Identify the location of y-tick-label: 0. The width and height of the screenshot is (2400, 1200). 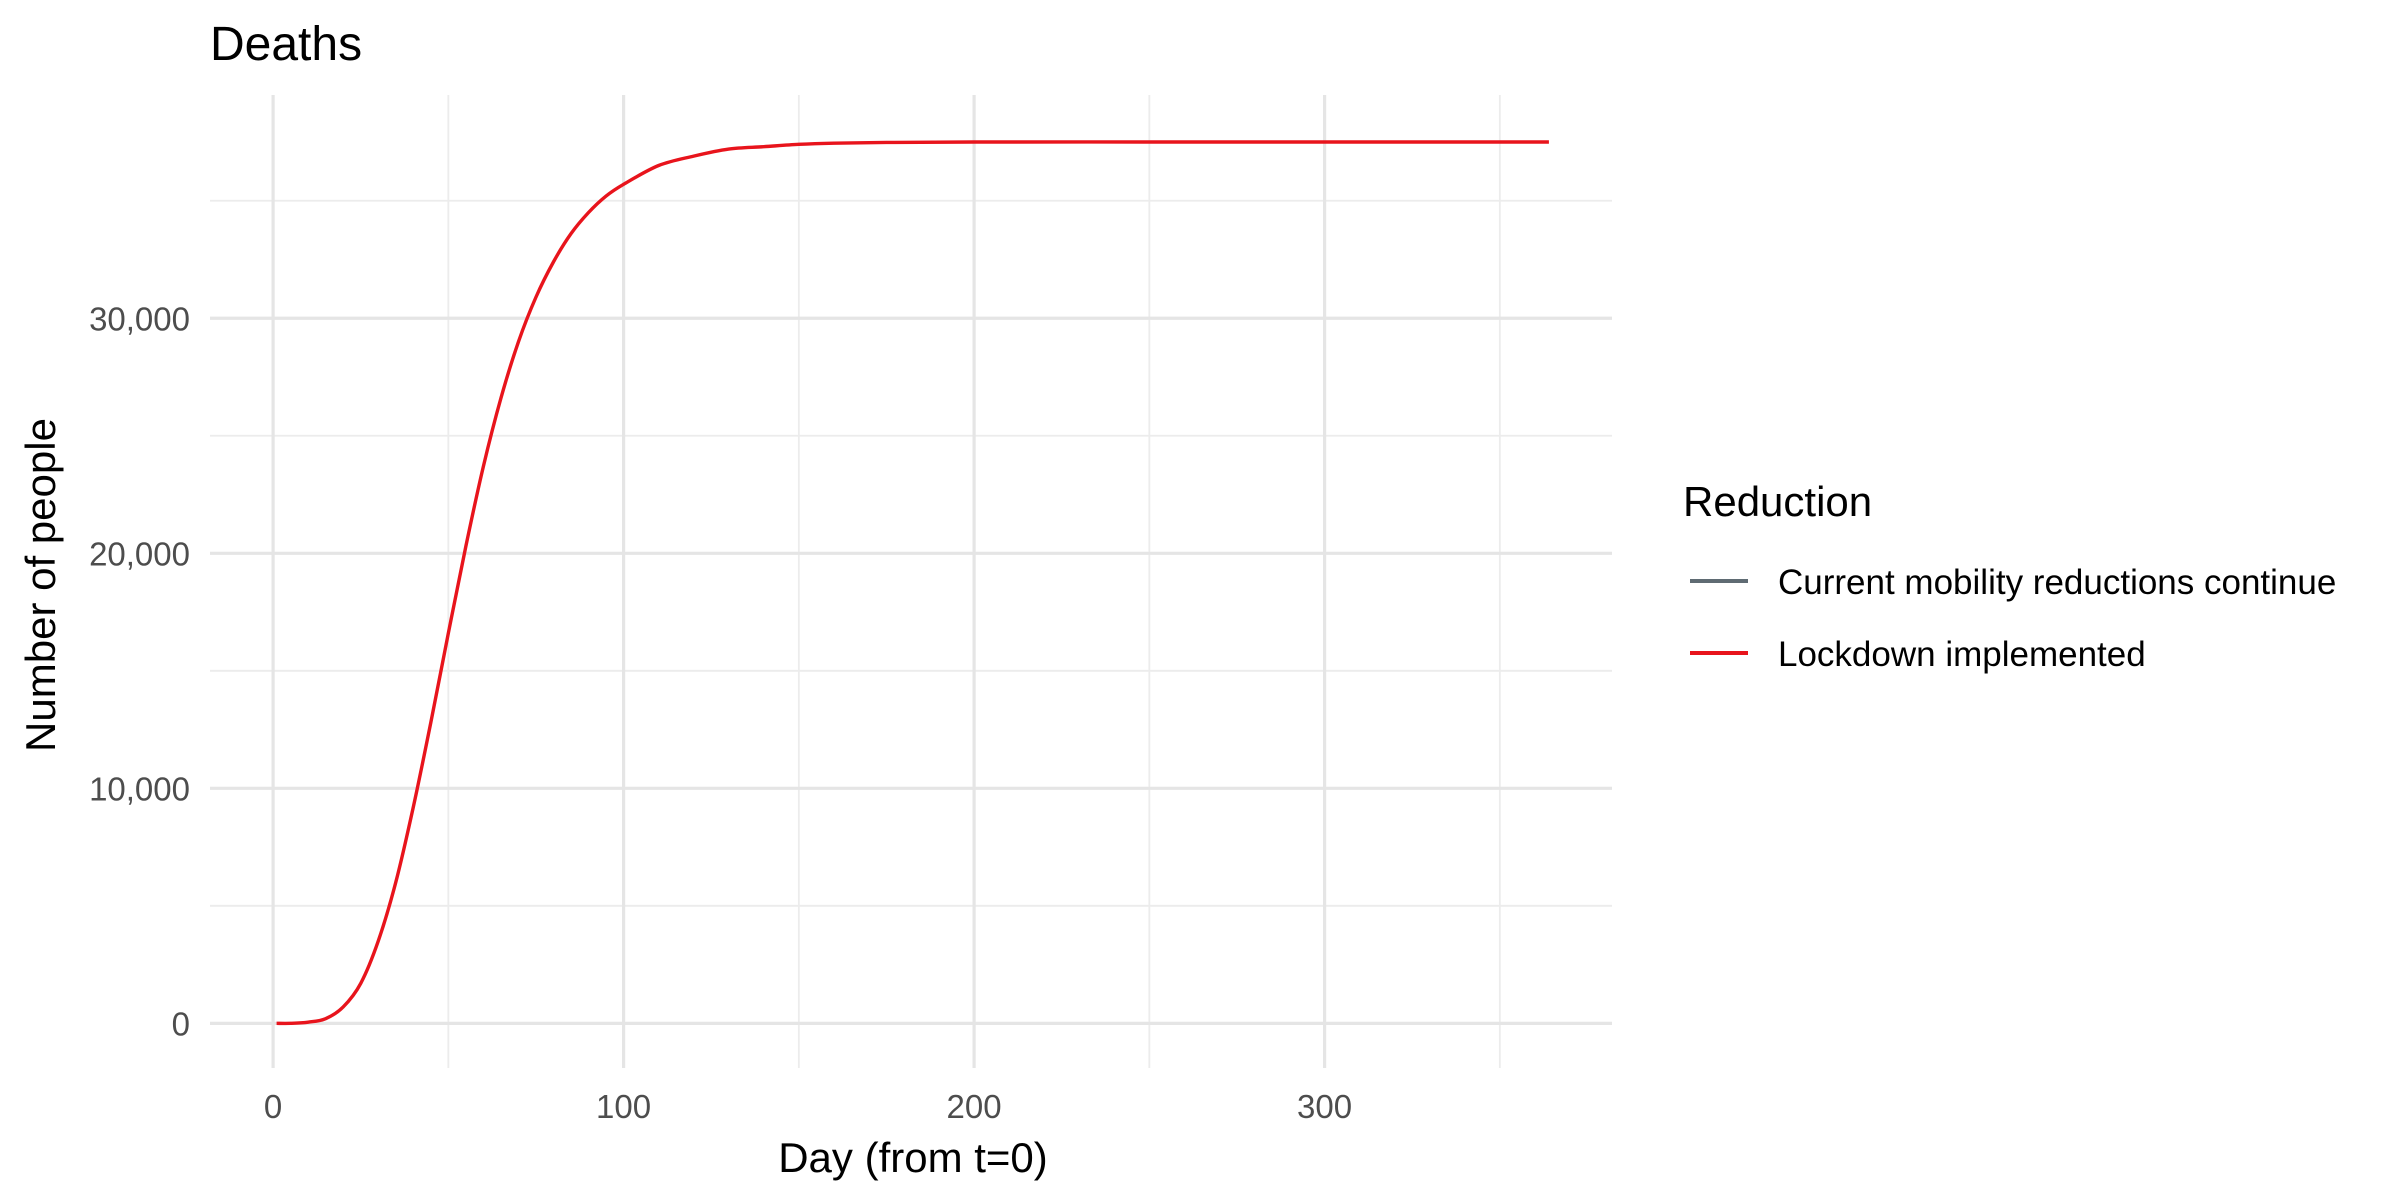
(181, 1023).